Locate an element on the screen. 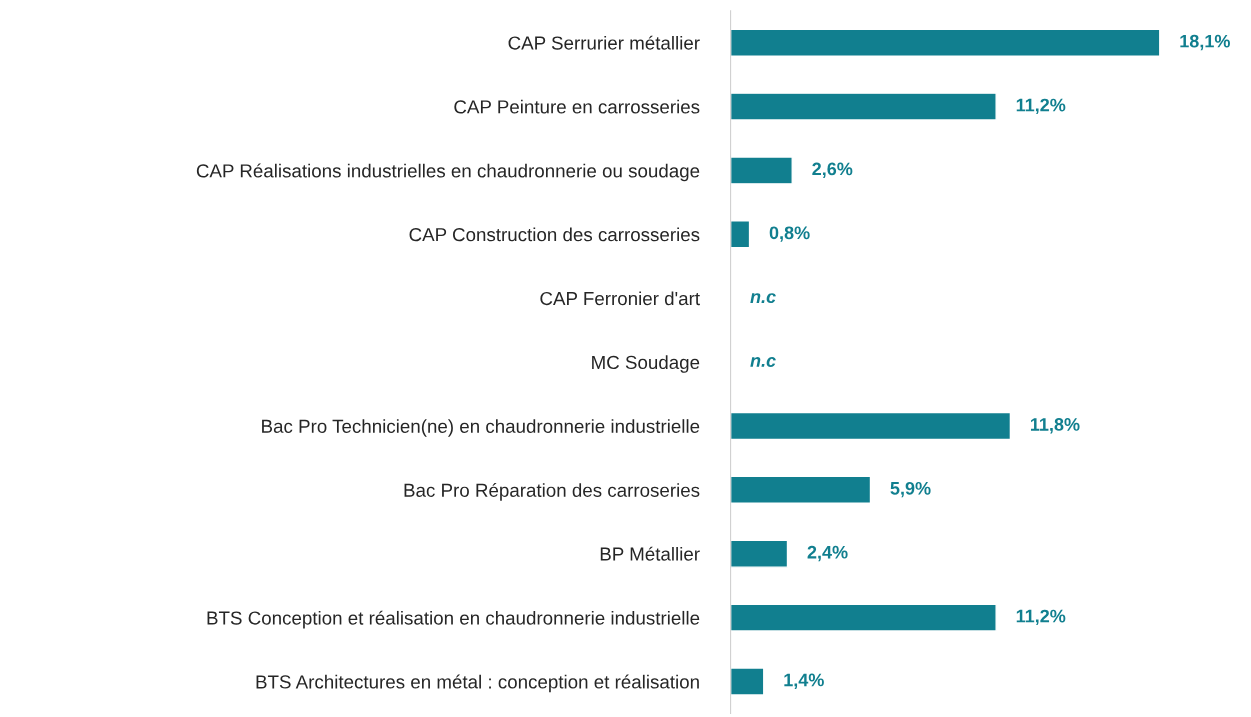 This screenshot has width=1251, height=717. y-tick-label: BP Métallier is located at coordinates (650, 553).